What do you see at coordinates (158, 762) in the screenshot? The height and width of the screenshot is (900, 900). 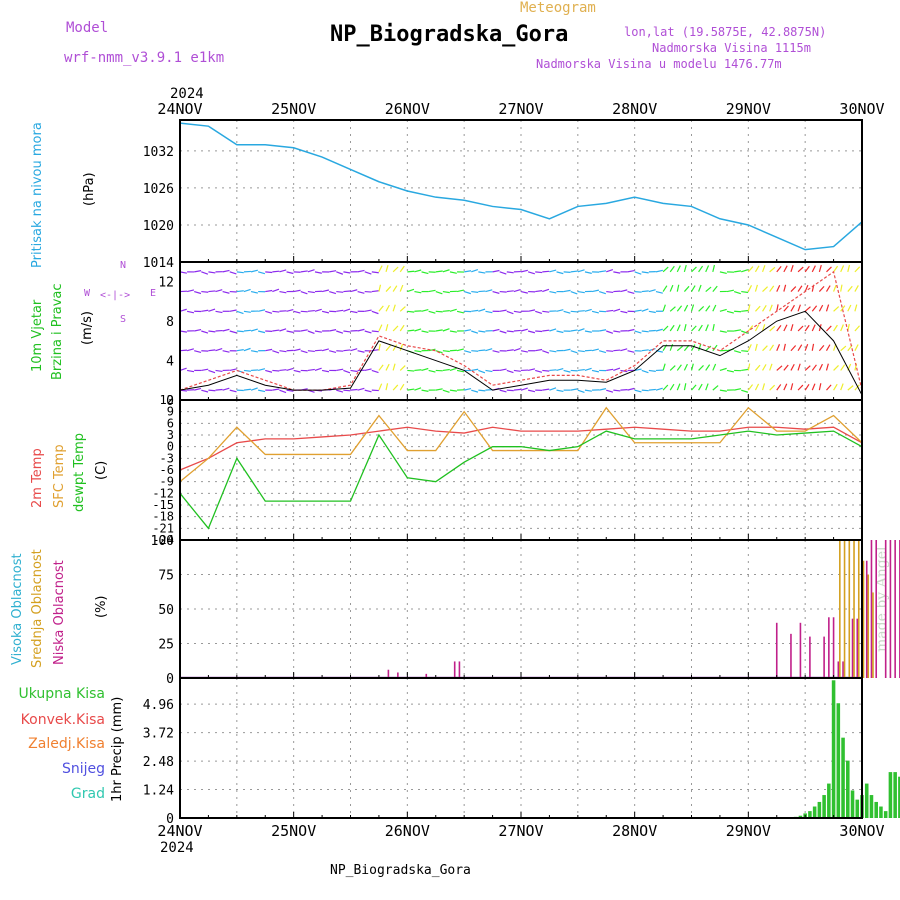 I see `precip-tick: 2.48` at bounding box center [158, 762].